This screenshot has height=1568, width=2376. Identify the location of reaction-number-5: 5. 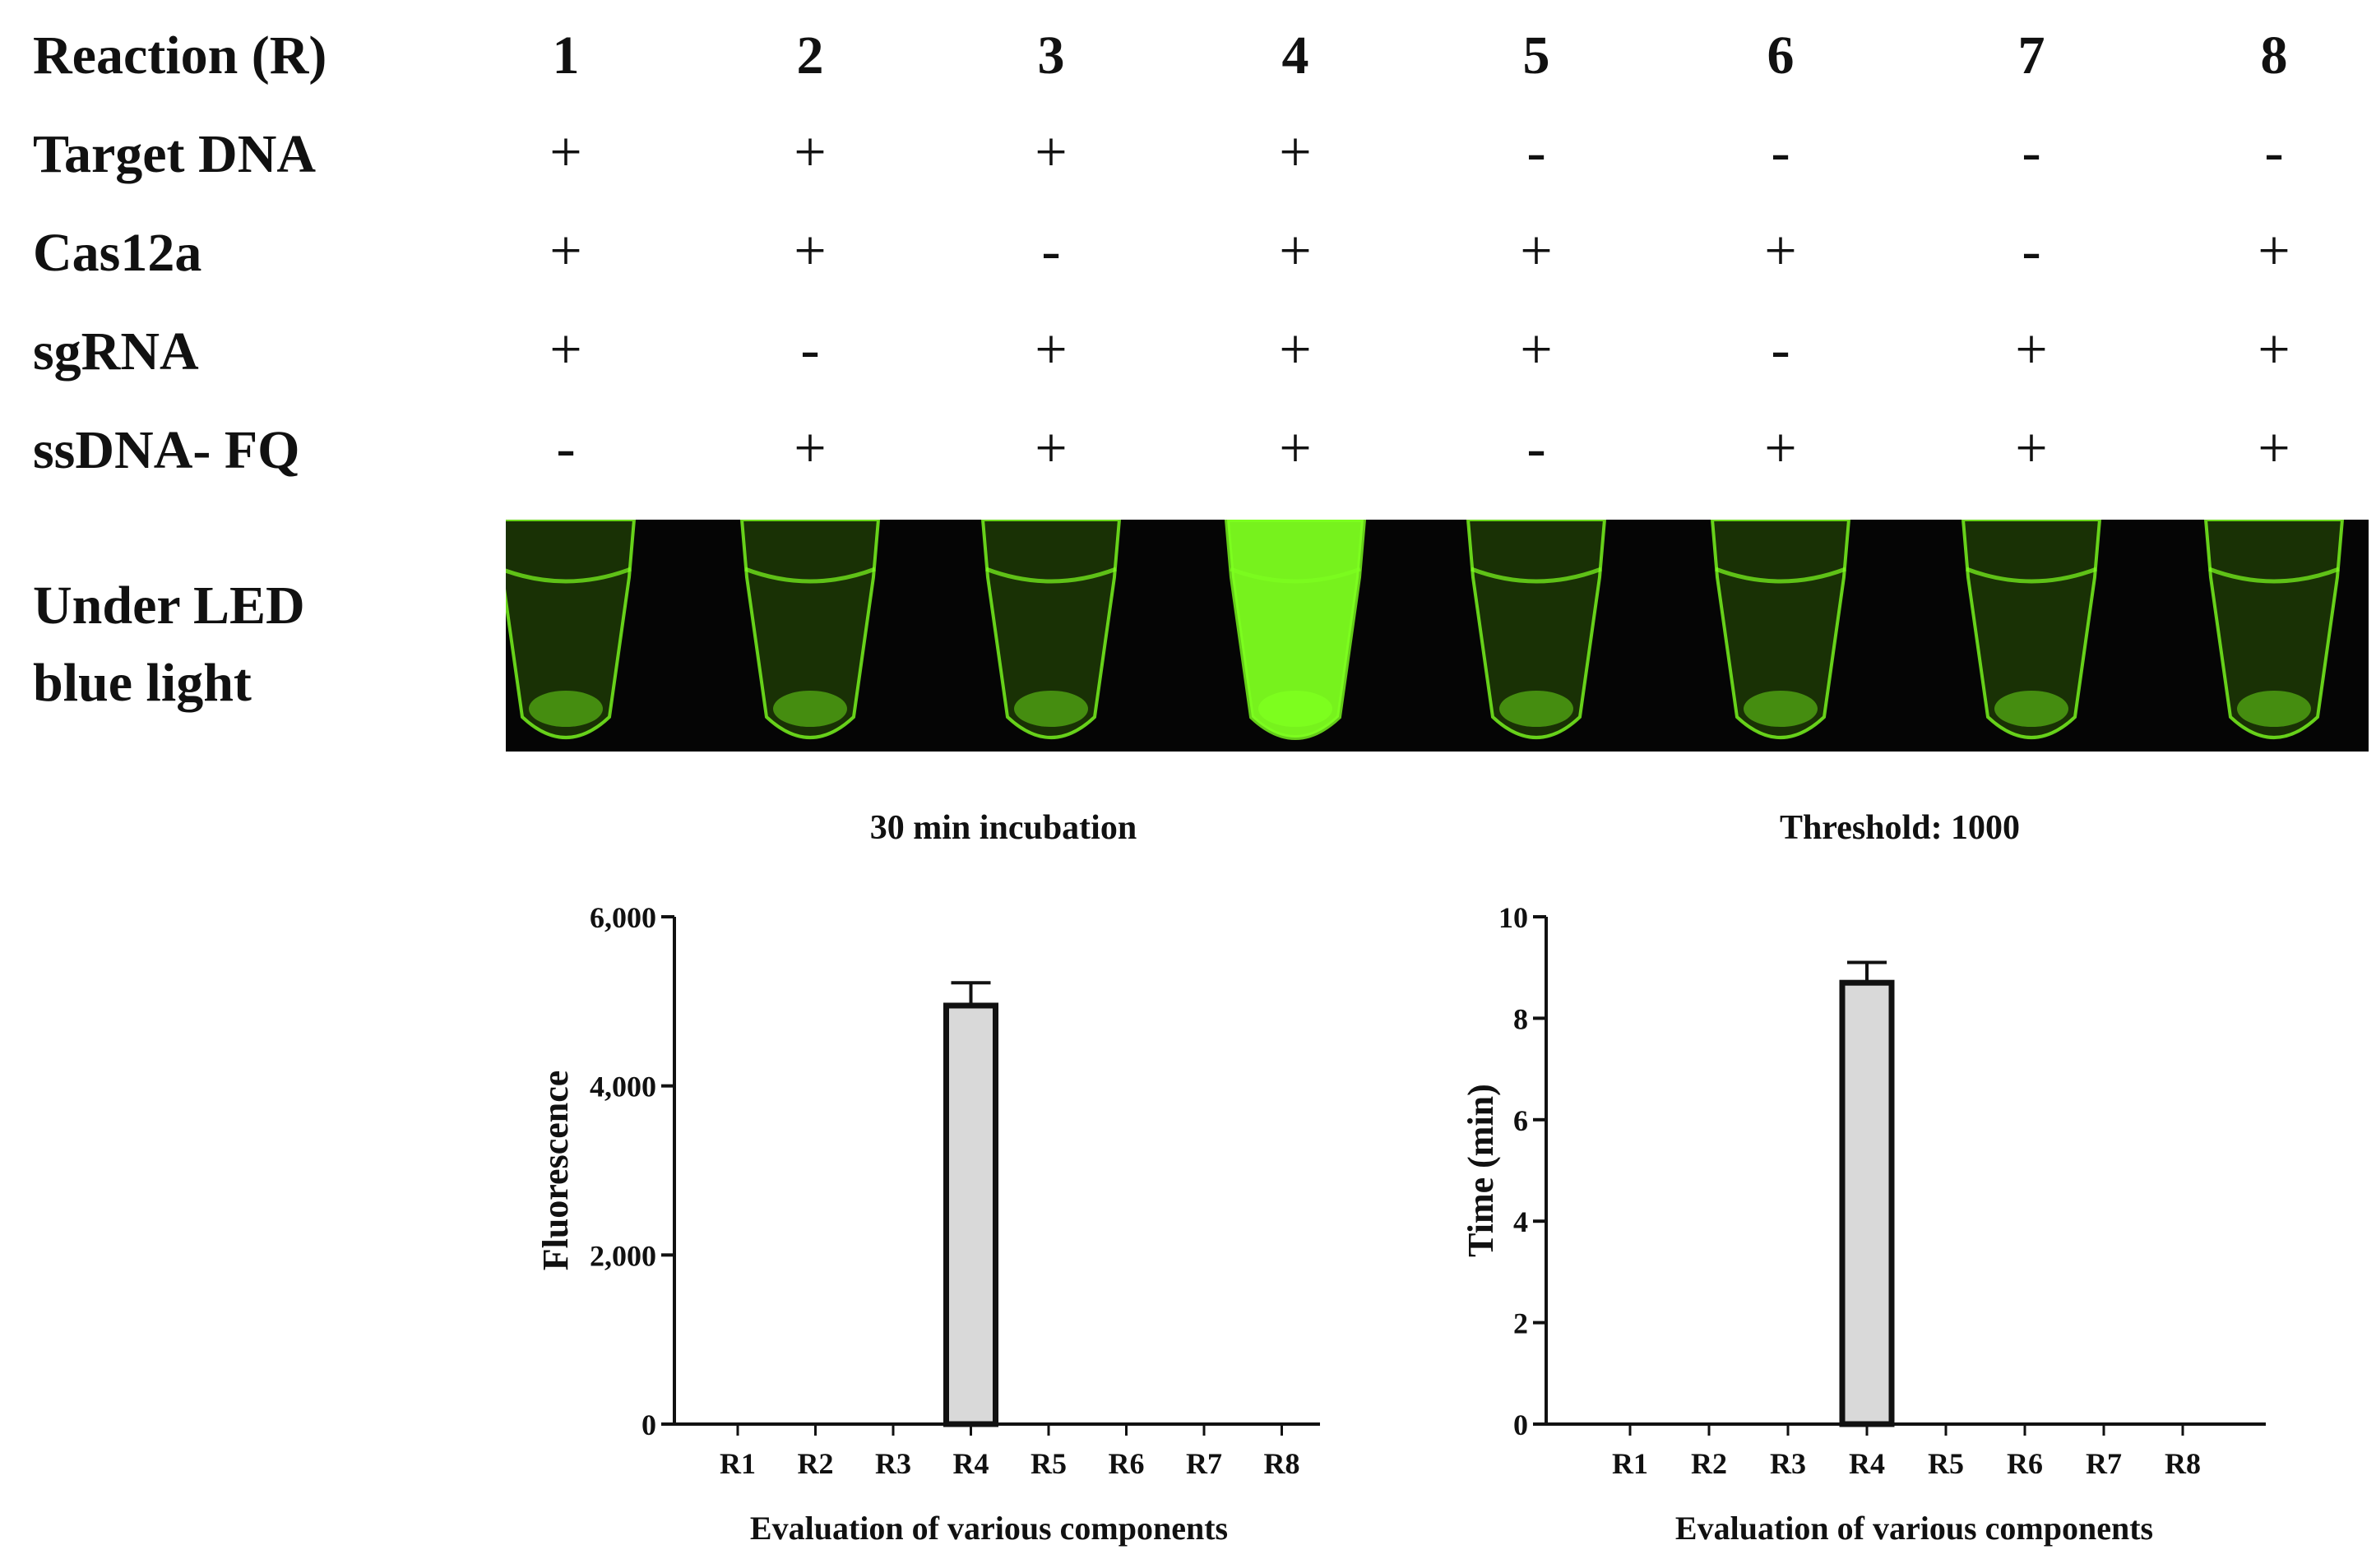
(1536, 55).